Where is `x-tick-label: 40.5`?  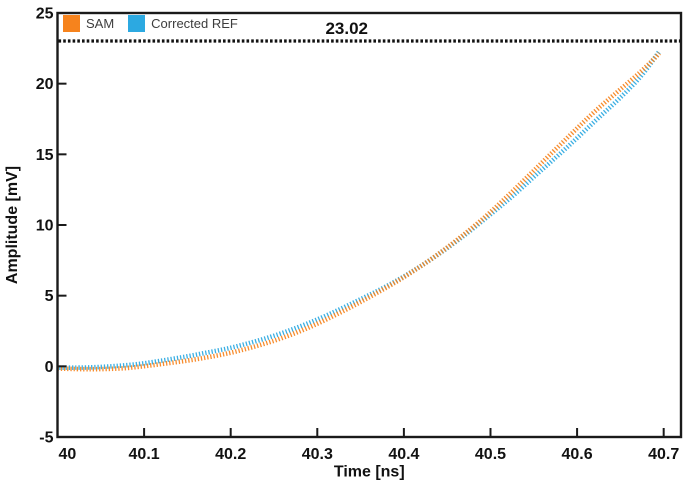 x-tick-label: 40.5 is located at coordinates (490, 454).